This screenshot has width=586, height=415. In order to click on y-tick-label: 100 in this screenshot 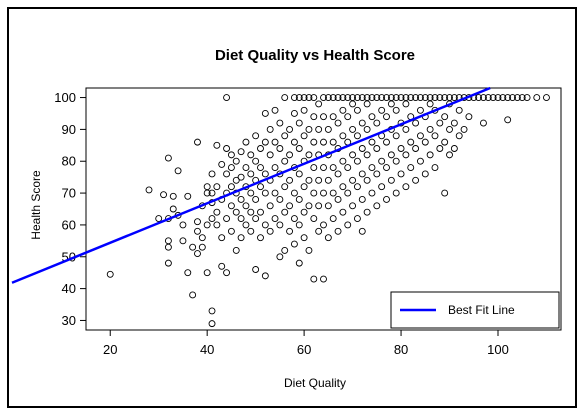, I will do `click(65, 97)`.